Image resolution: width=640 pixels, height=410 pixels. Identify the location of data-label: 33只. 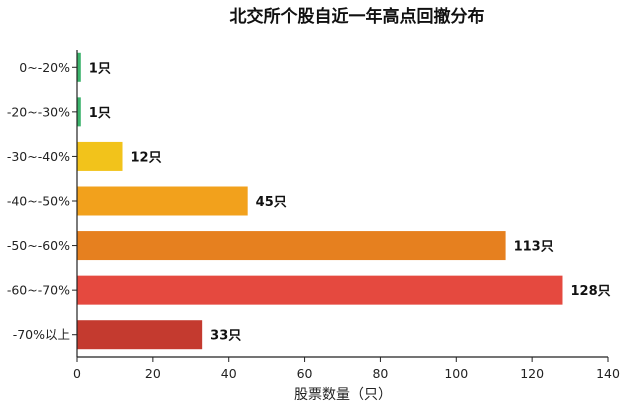
(225, 336).